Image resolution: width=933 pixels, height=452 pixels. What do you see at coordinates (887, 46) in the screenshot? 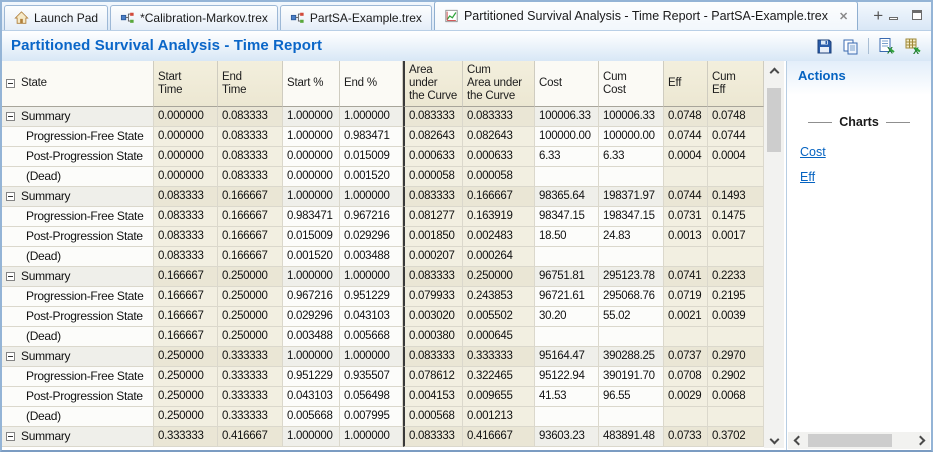
I see `export-report-button: X` at bounding box center [887, 46].